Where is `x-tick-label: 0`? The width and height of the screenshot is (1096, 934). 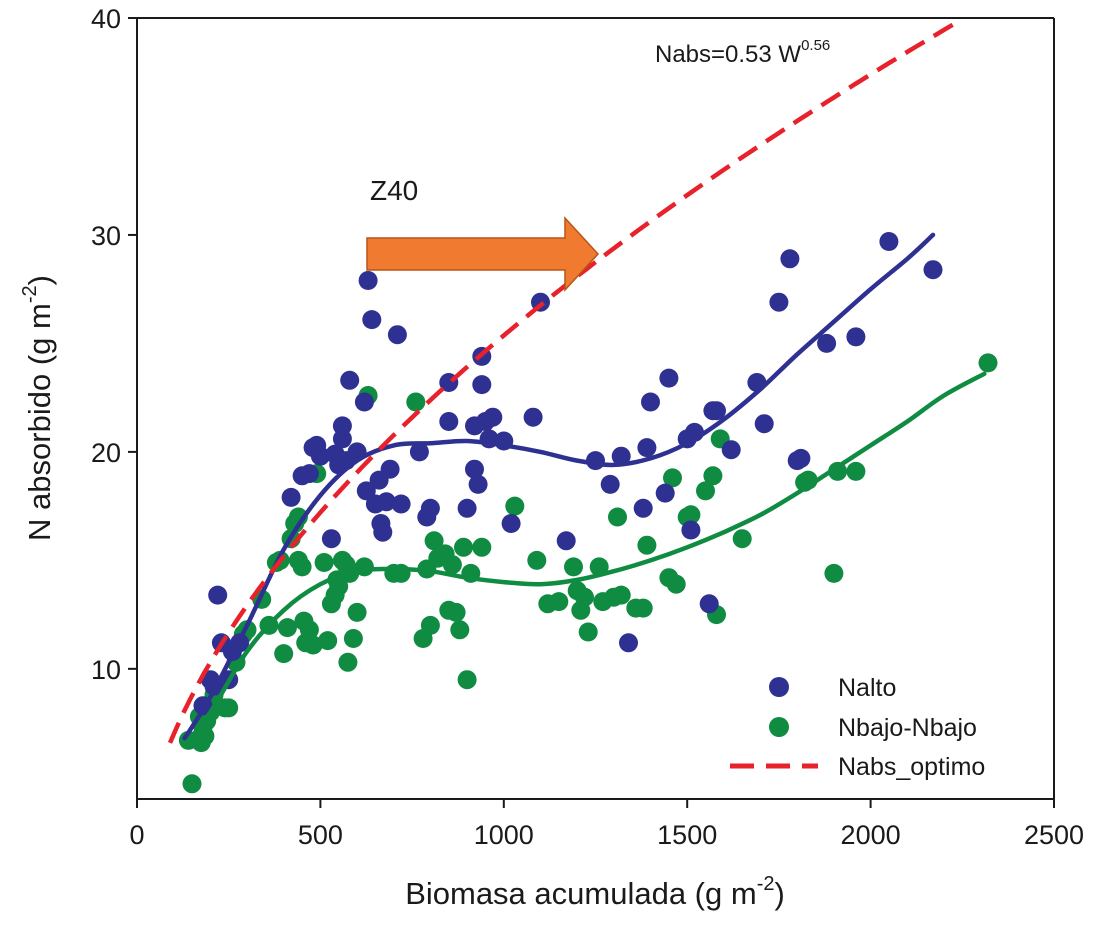
x-tick-label: 0 is located at coordinates (136, 835).